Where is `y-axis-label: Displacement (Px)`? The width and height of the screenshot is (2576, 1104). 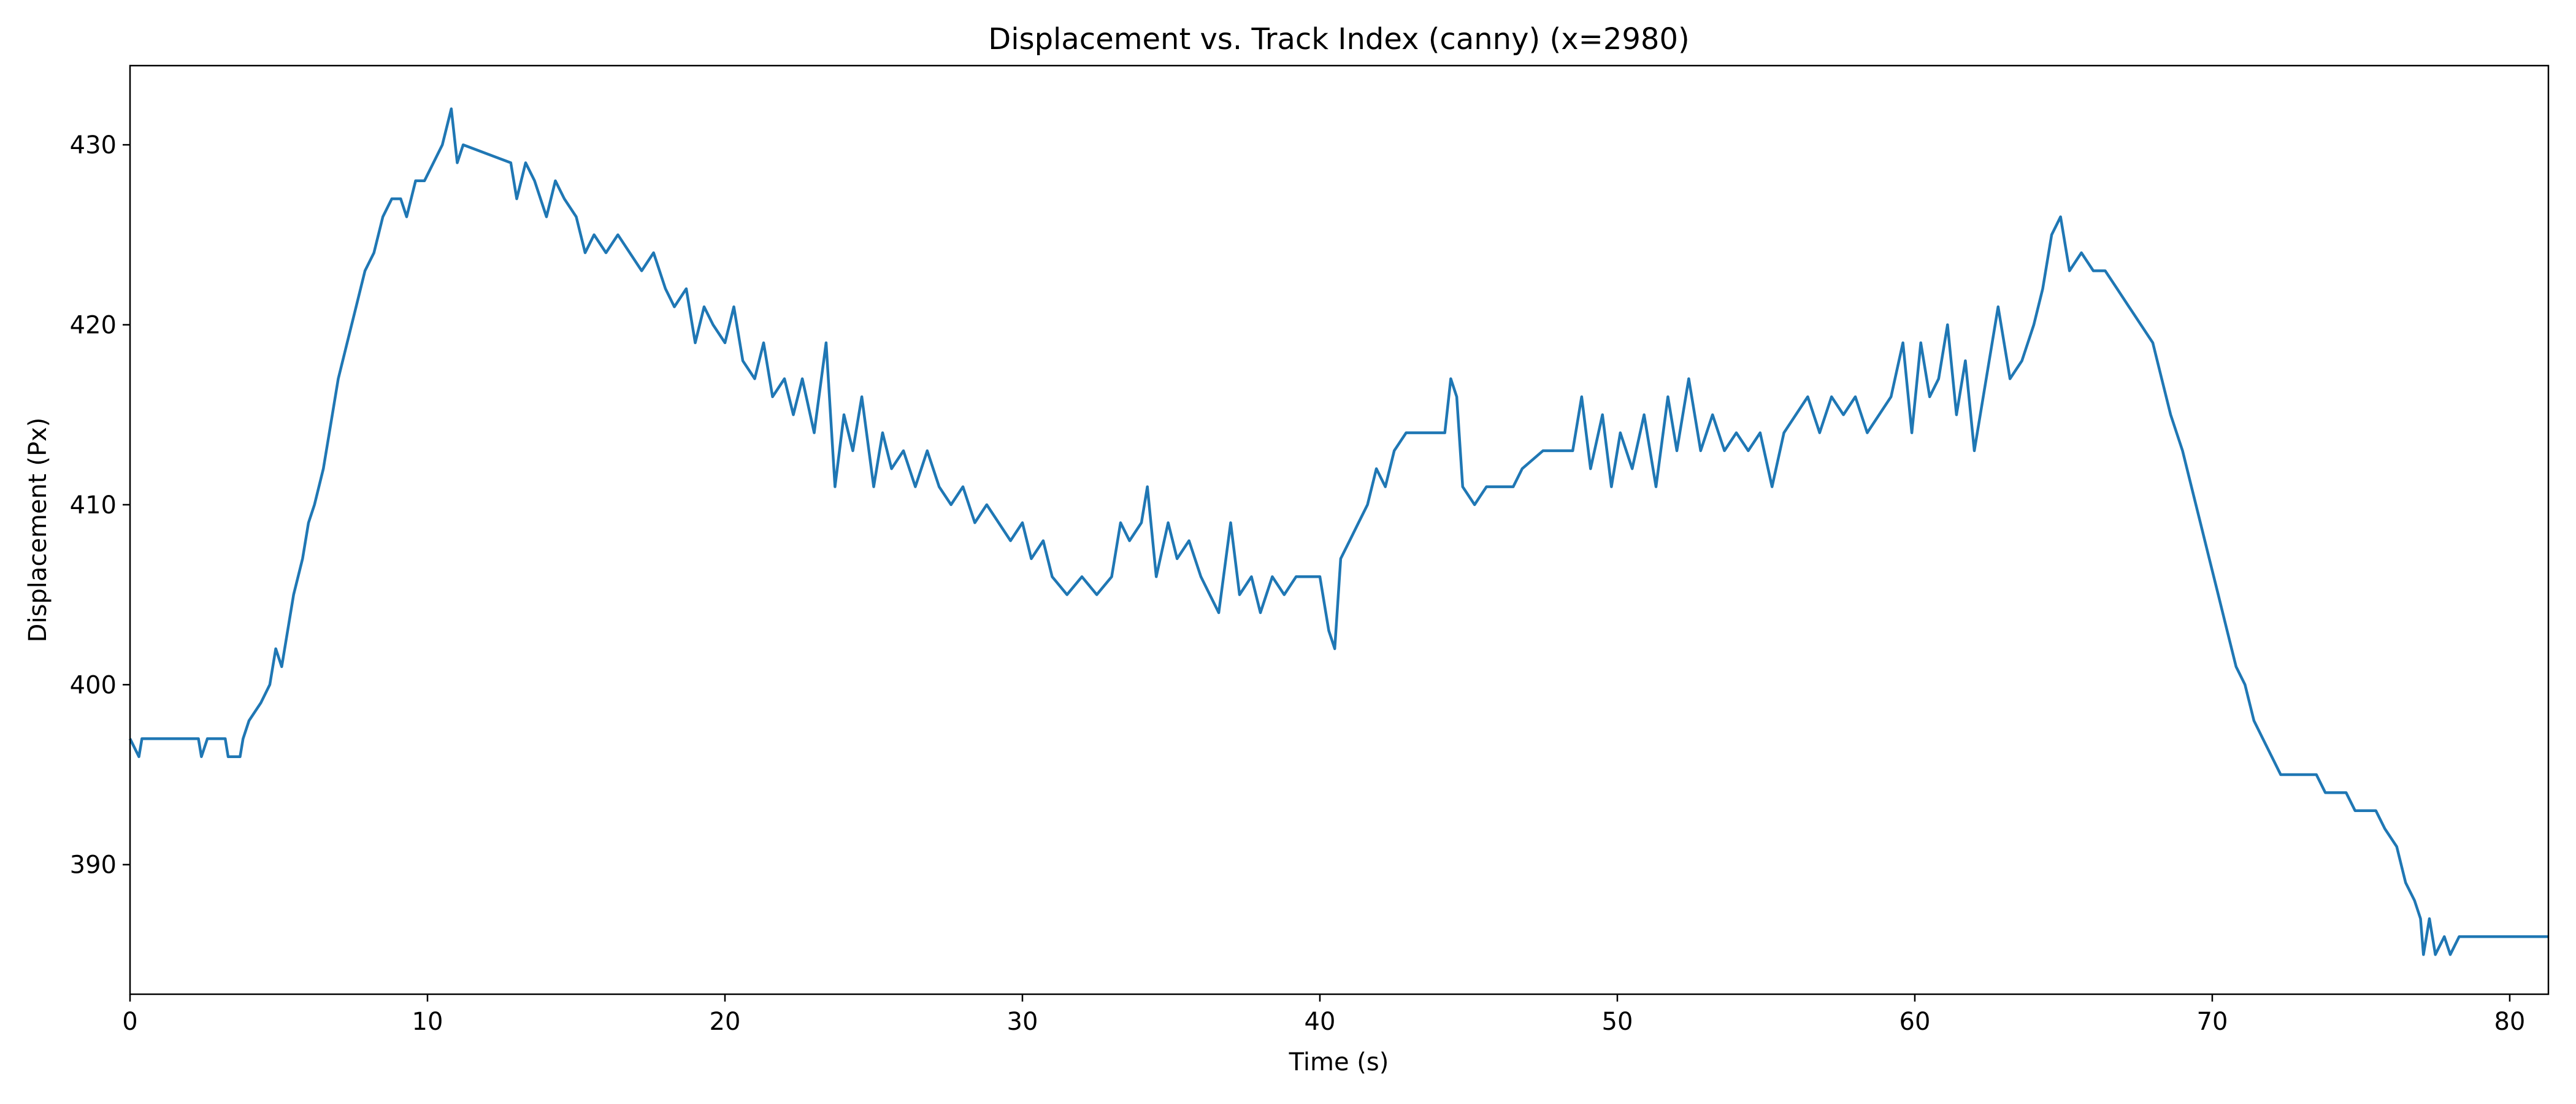
y-axis-label: Displacement (Px) is located at coordinates (38, 530).